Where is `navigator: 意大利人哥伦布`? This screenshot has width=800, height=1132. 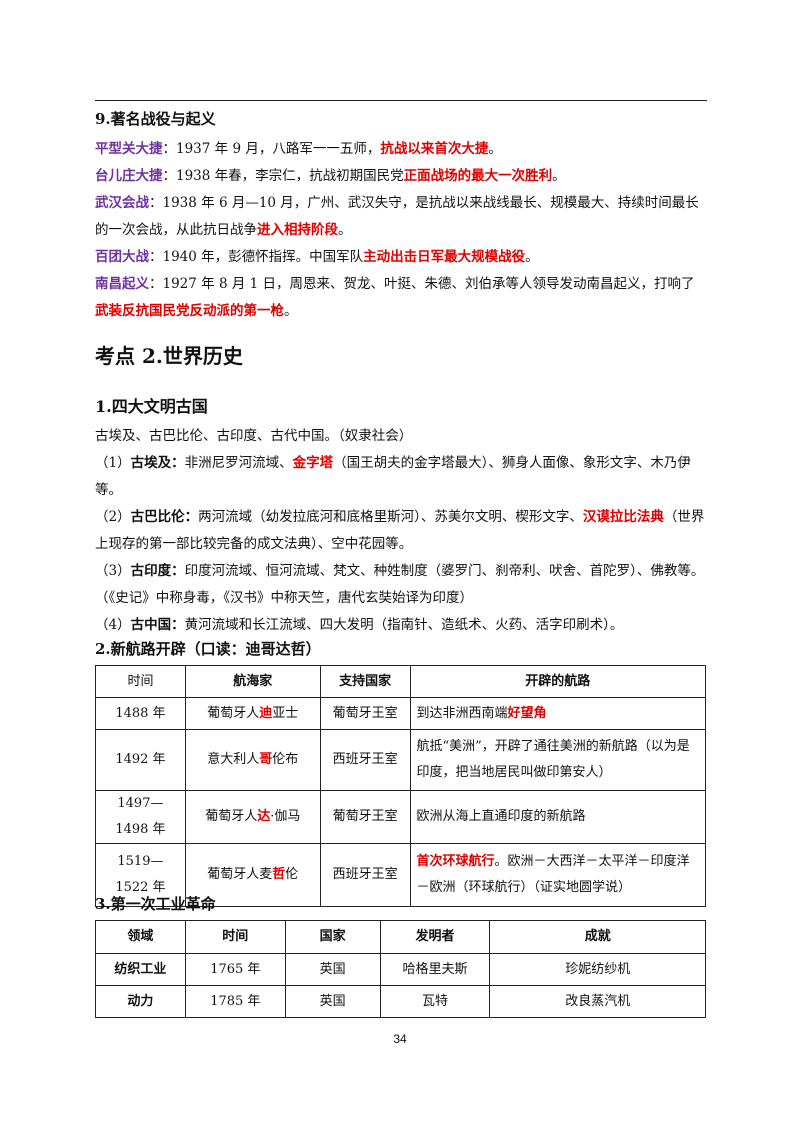
navigator: 意大利人哥伦布 is located at coordinates (252, 760).